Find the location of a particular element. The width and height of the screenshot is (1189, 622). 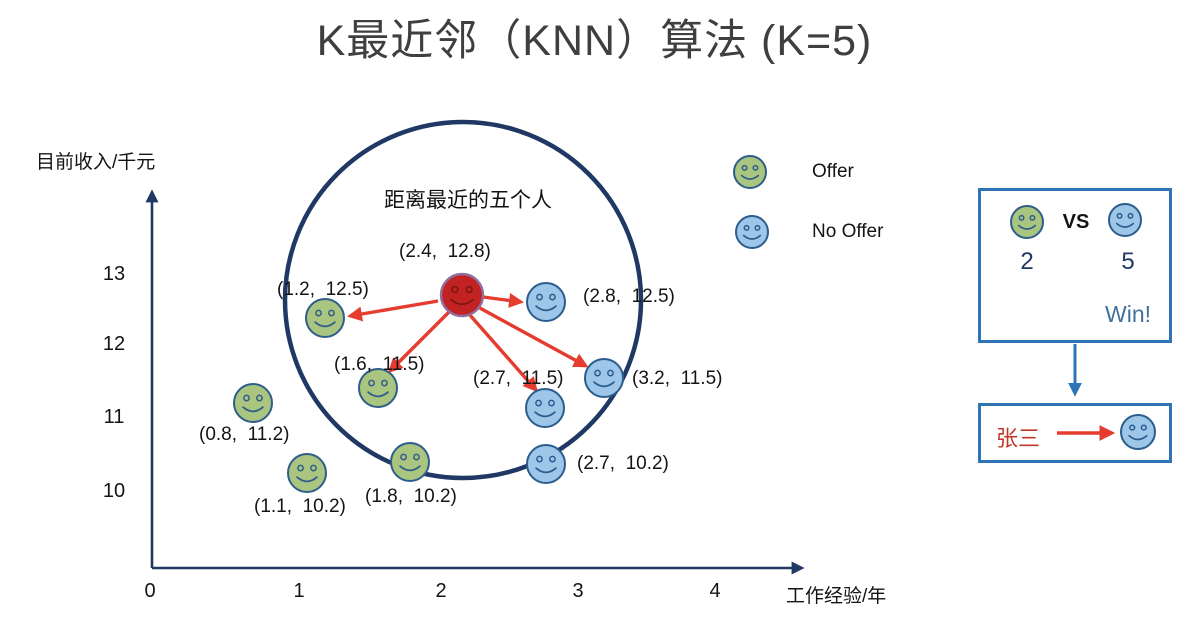

x-tick-2: 2 is located at coordinates (441, 591).